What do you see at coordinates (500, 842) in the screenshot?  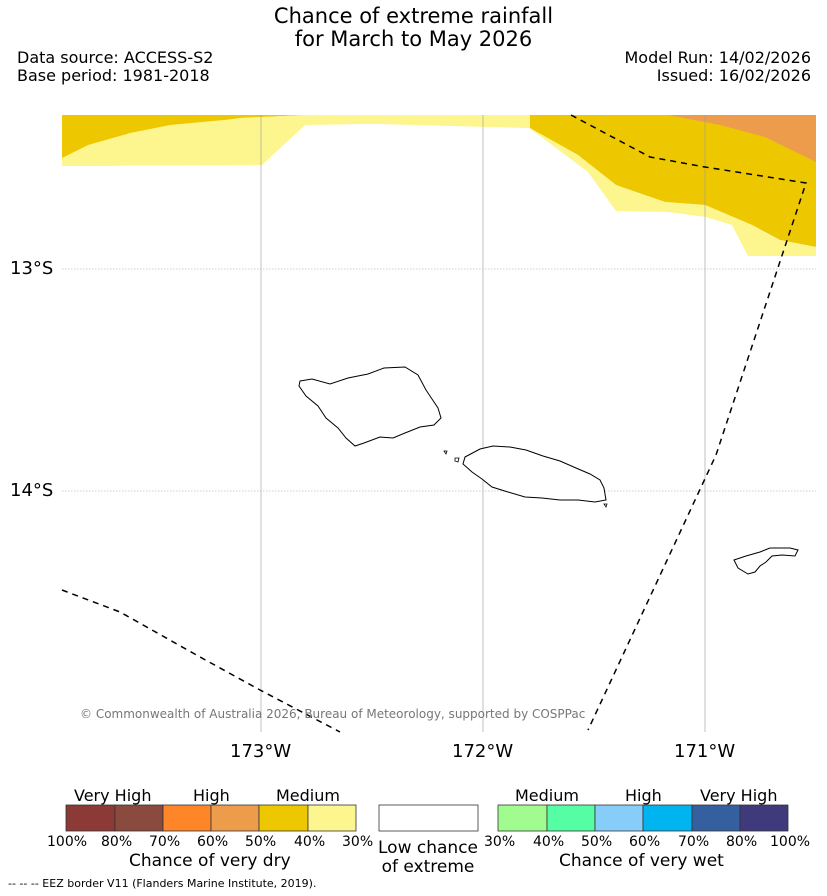 I see `wet-tick-30: 30%` at bounding box center [500, 842].